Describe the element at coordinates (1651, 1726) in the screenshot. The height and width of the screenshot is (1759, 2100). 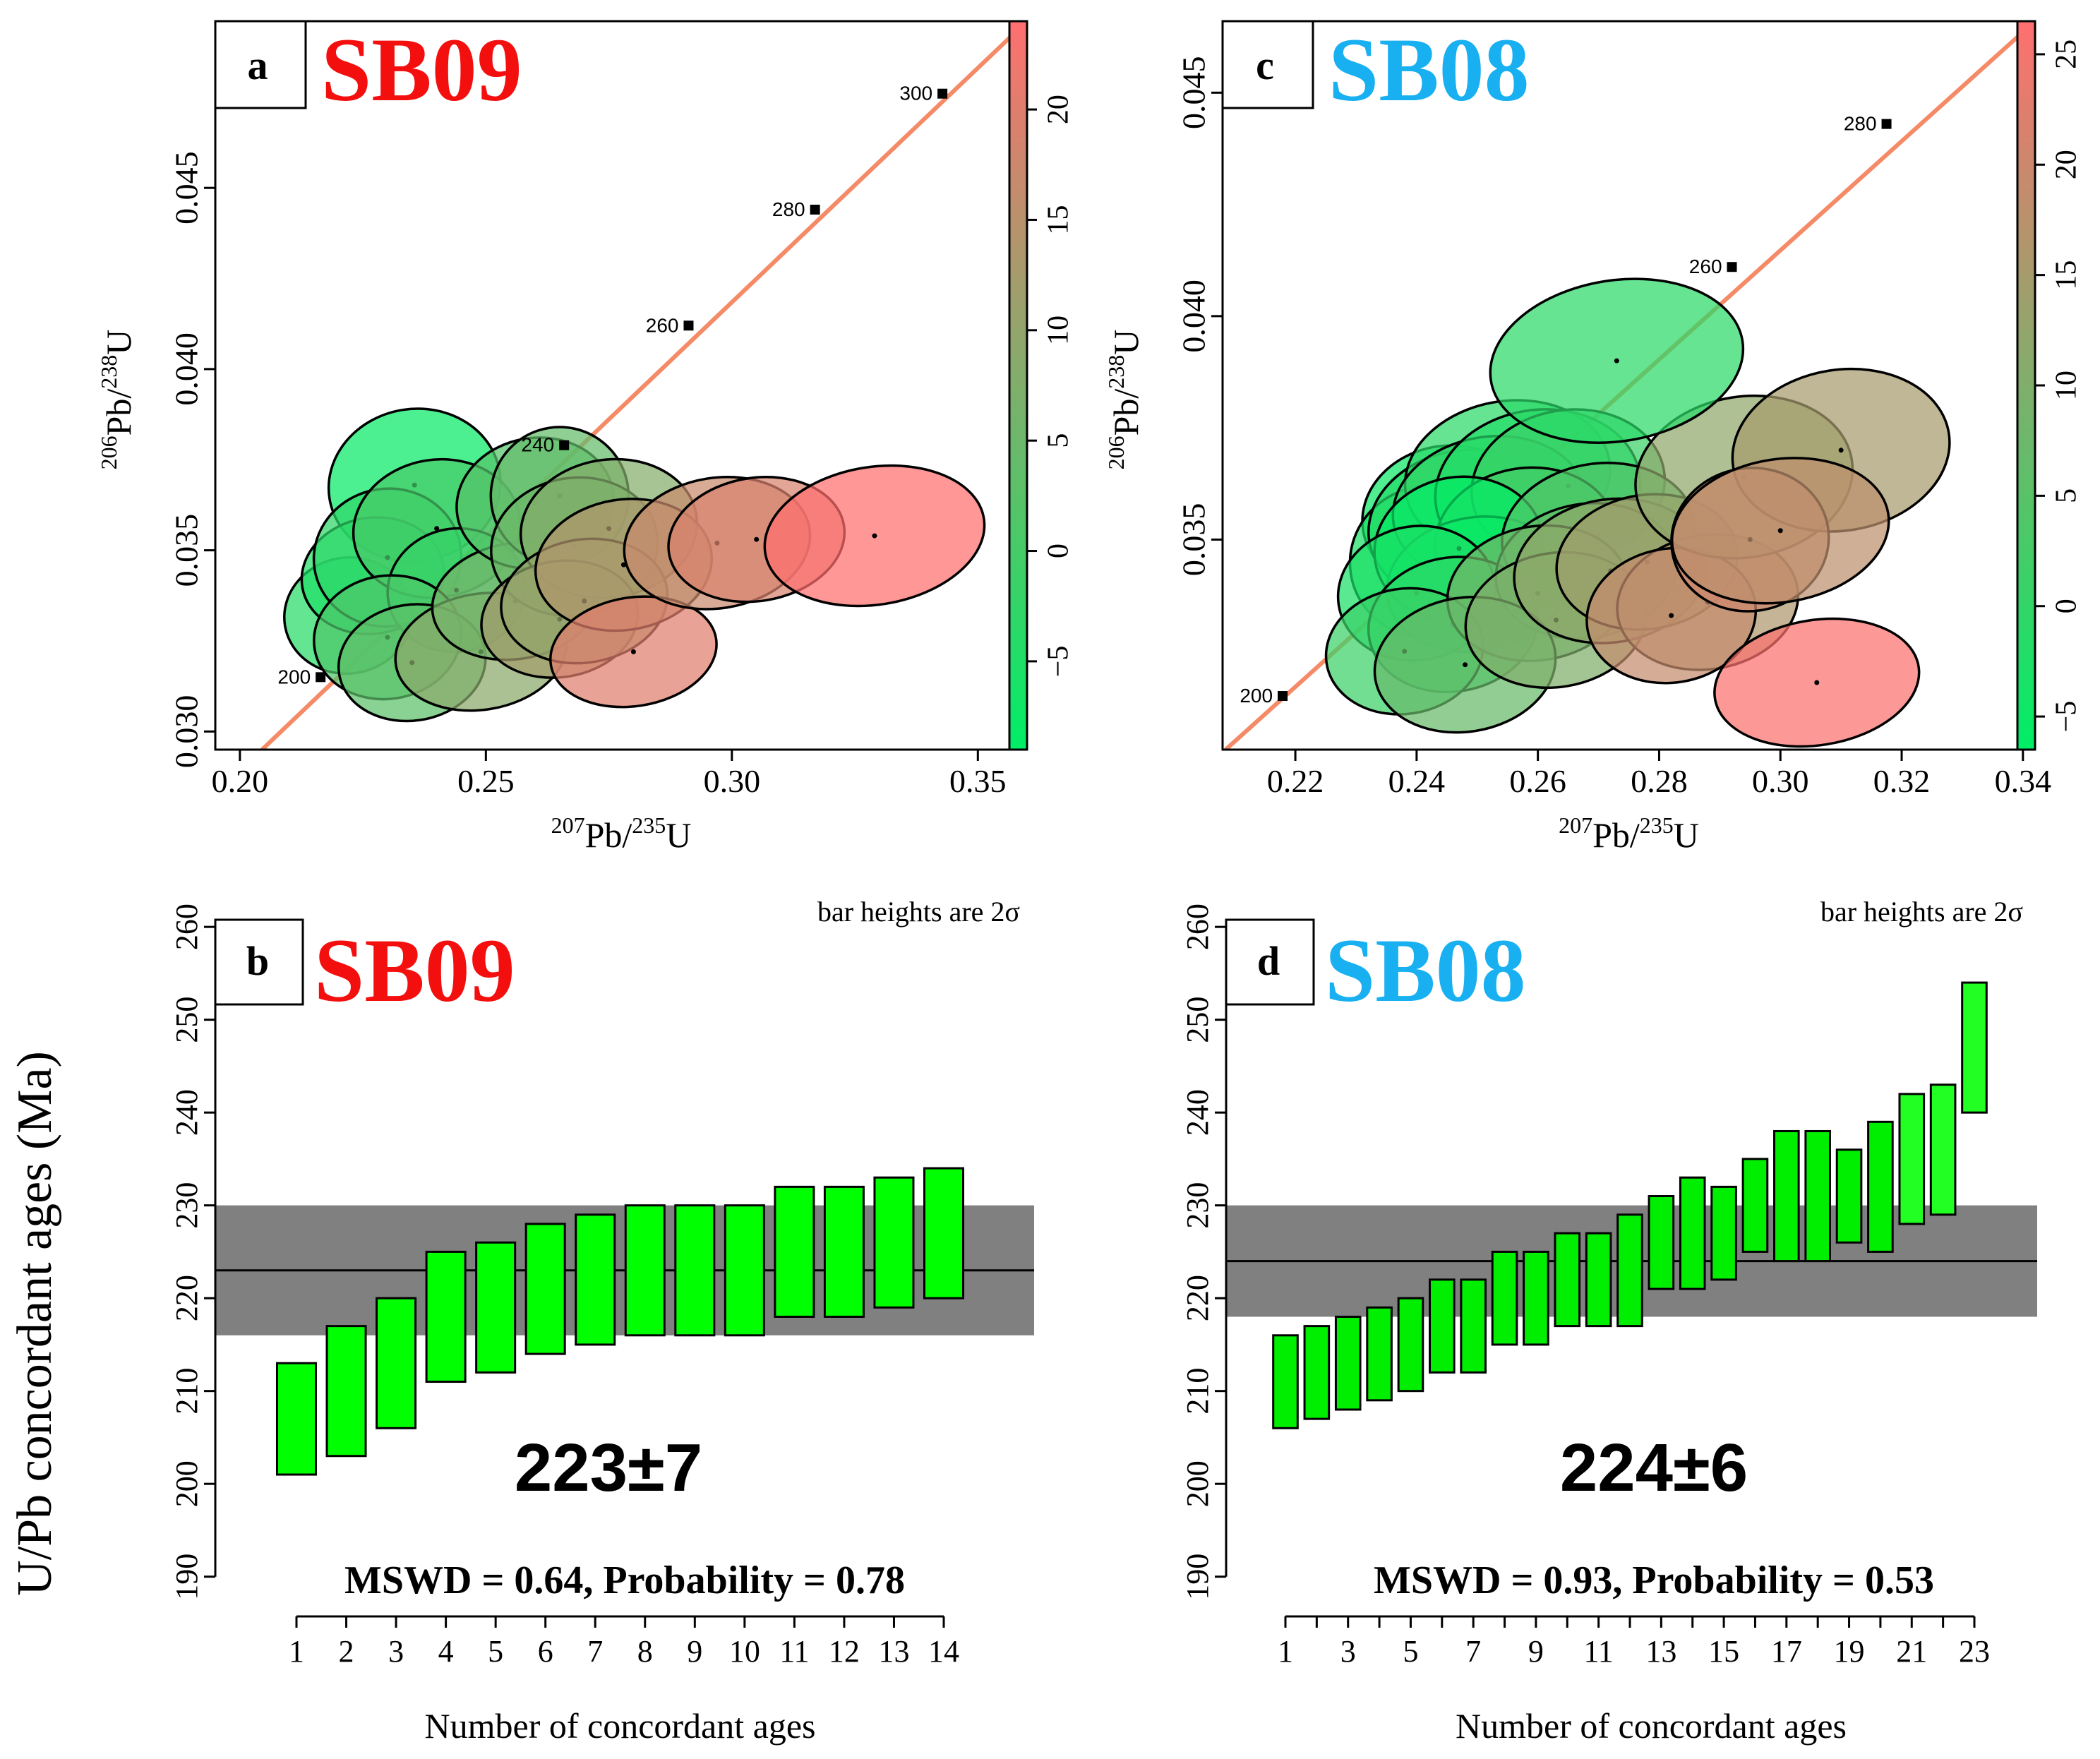
I see `x-axis-label: Number of concordant ages` at that location.